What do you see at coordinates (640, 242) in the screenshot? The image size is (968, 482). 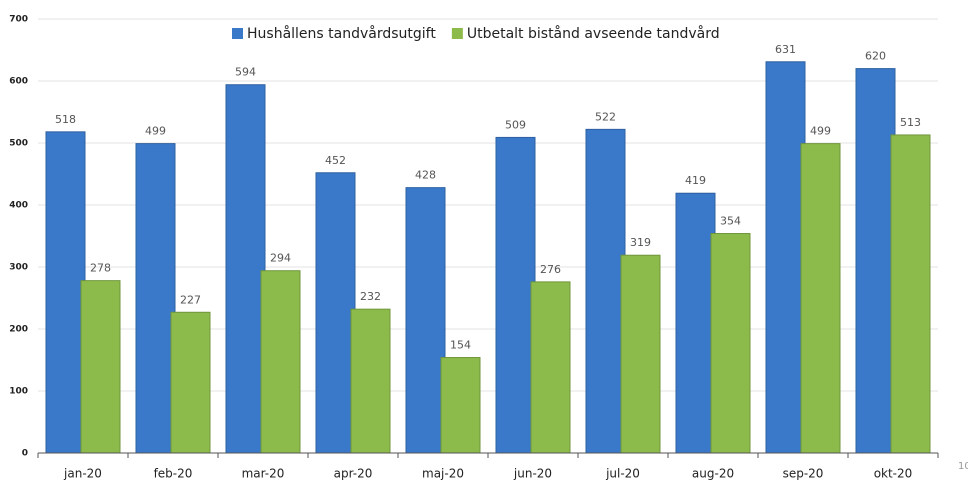 I see `value-label: 319` at bounding box center [640, 242].